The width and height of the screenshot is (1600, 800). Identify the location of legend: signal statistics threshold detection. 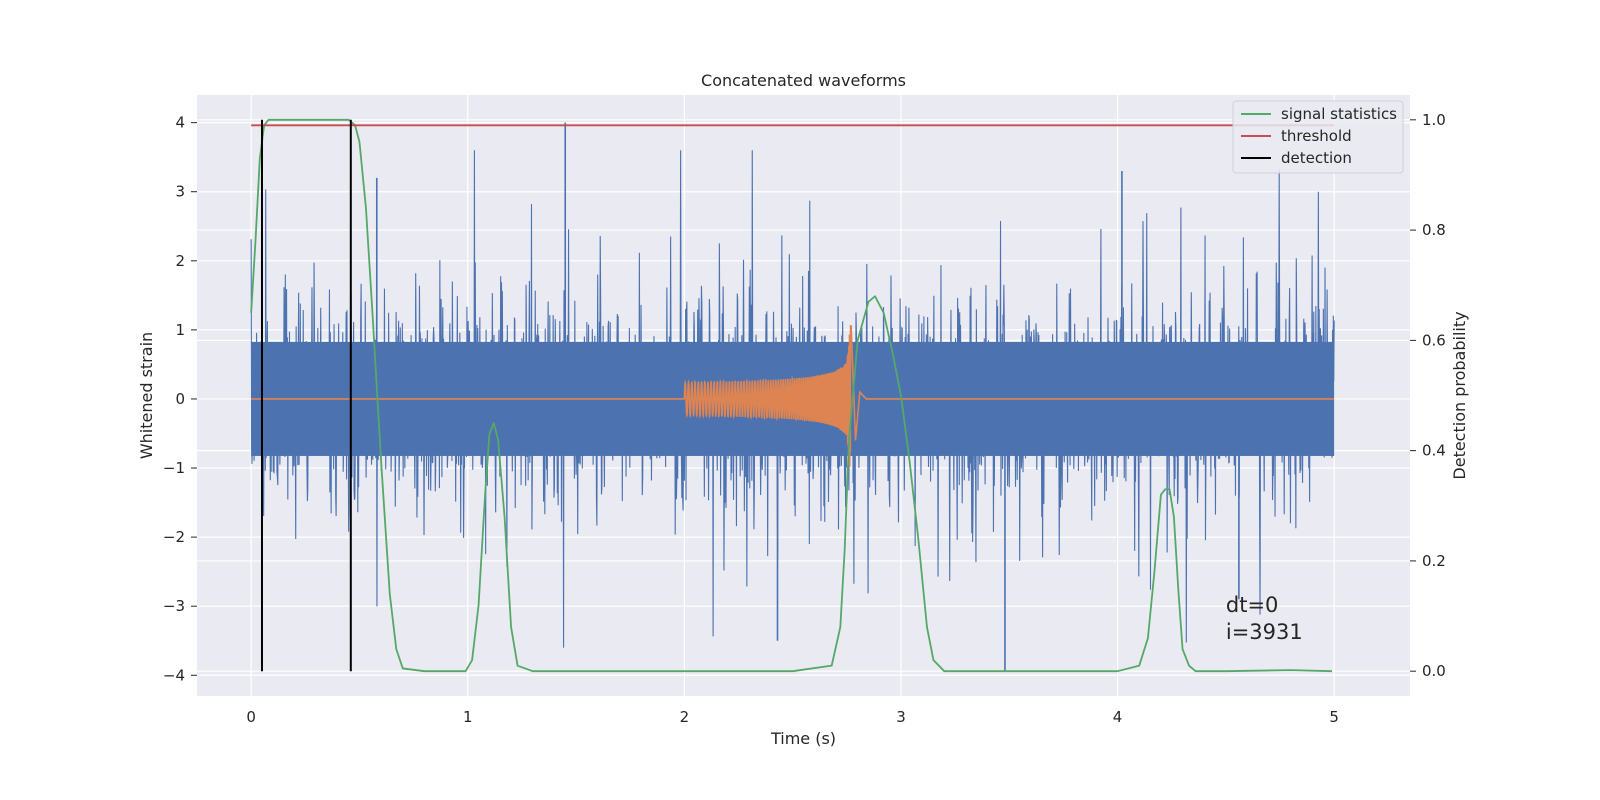
(1318, 137).